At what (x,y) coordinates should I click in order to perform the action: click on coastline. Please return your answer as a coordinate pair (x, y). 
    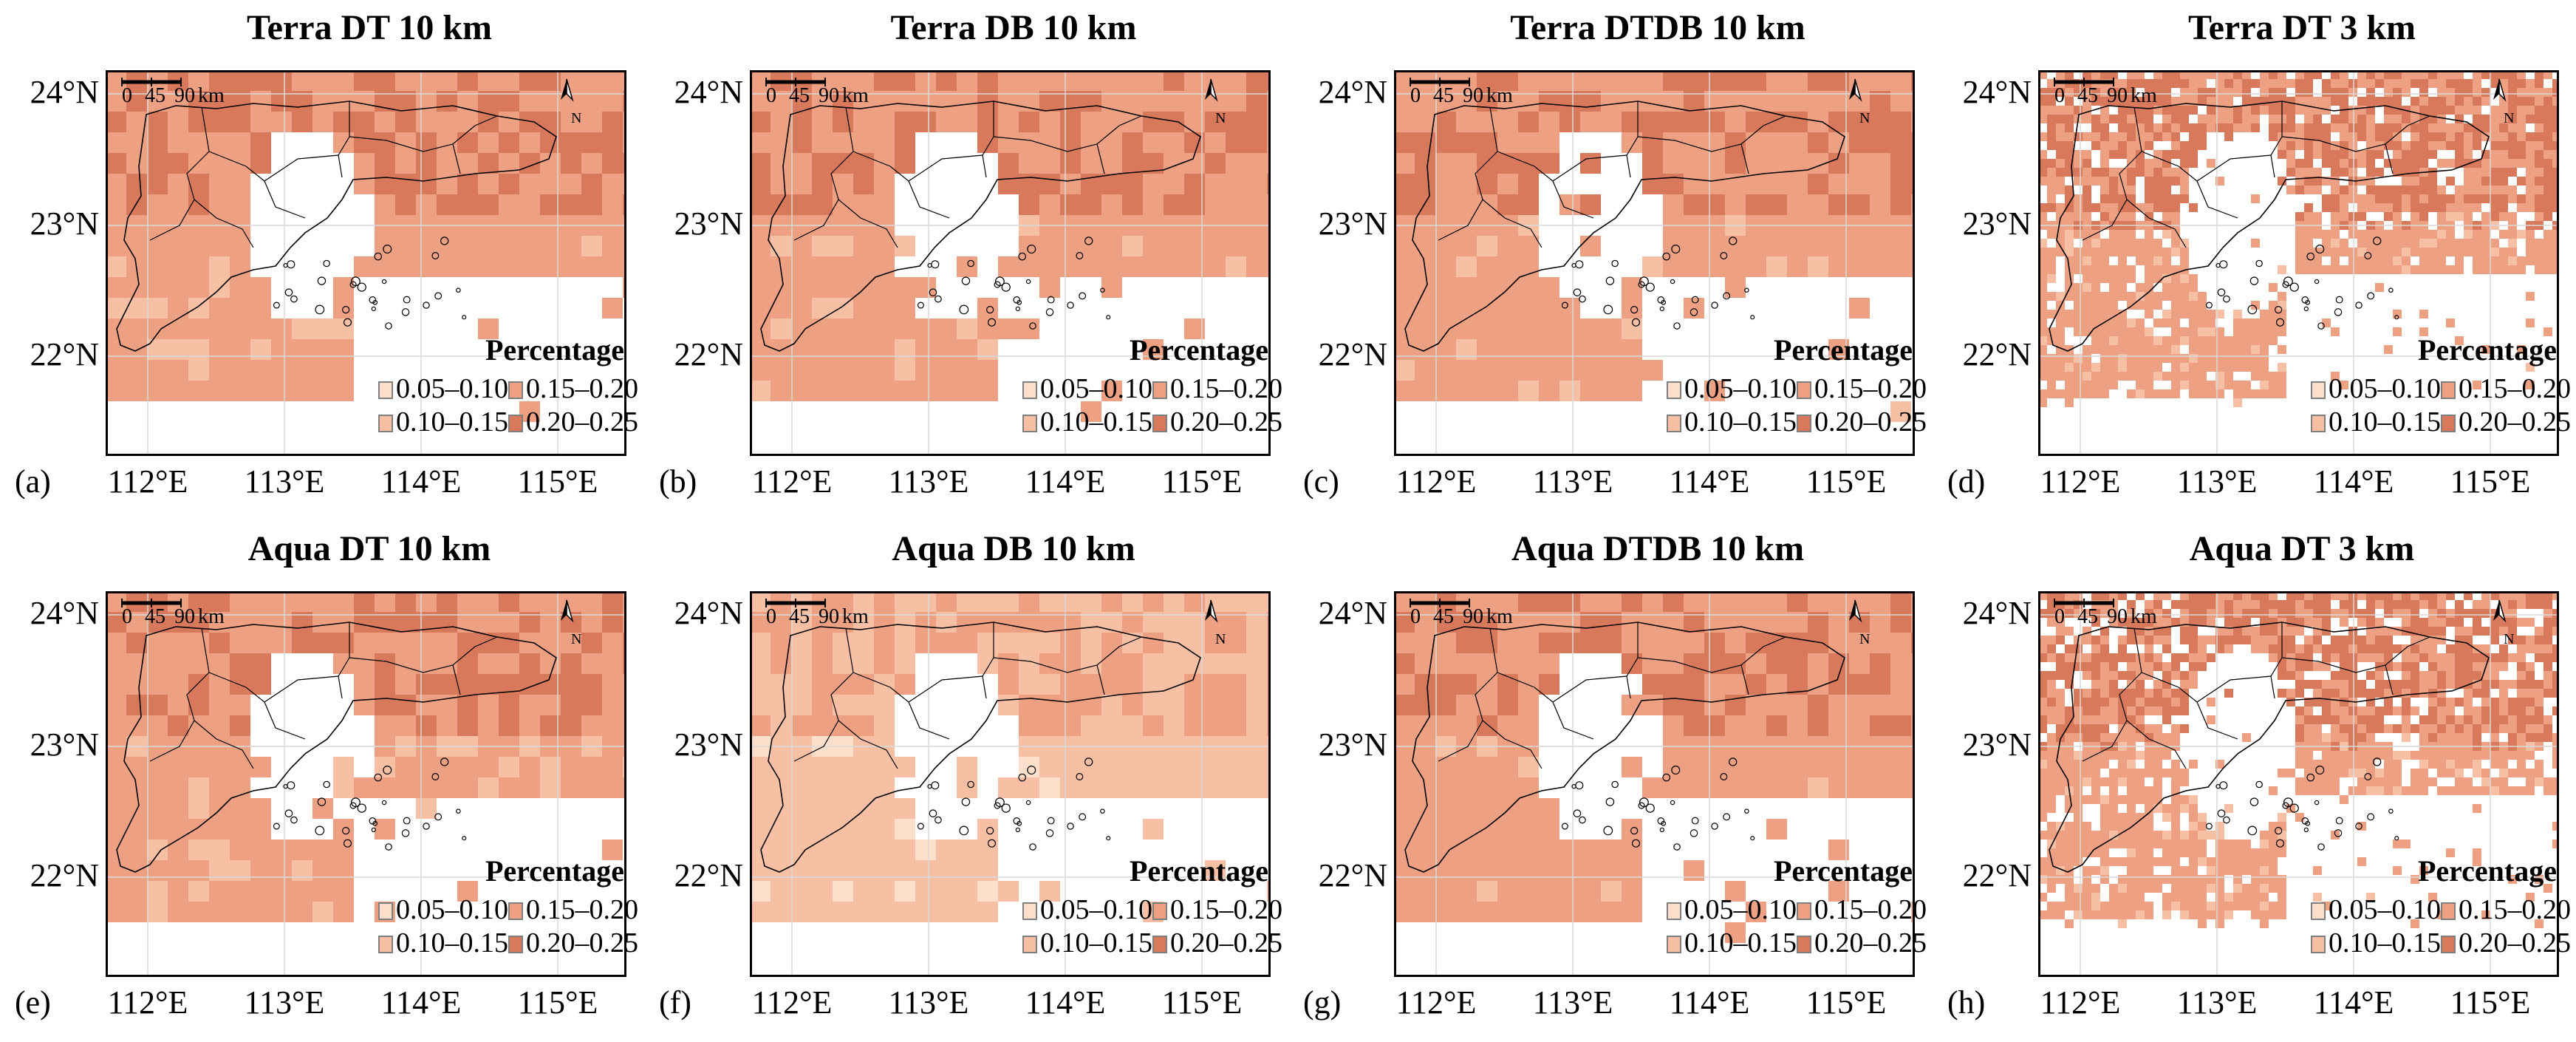
    Looking at the image, I should click on (2269, 226).